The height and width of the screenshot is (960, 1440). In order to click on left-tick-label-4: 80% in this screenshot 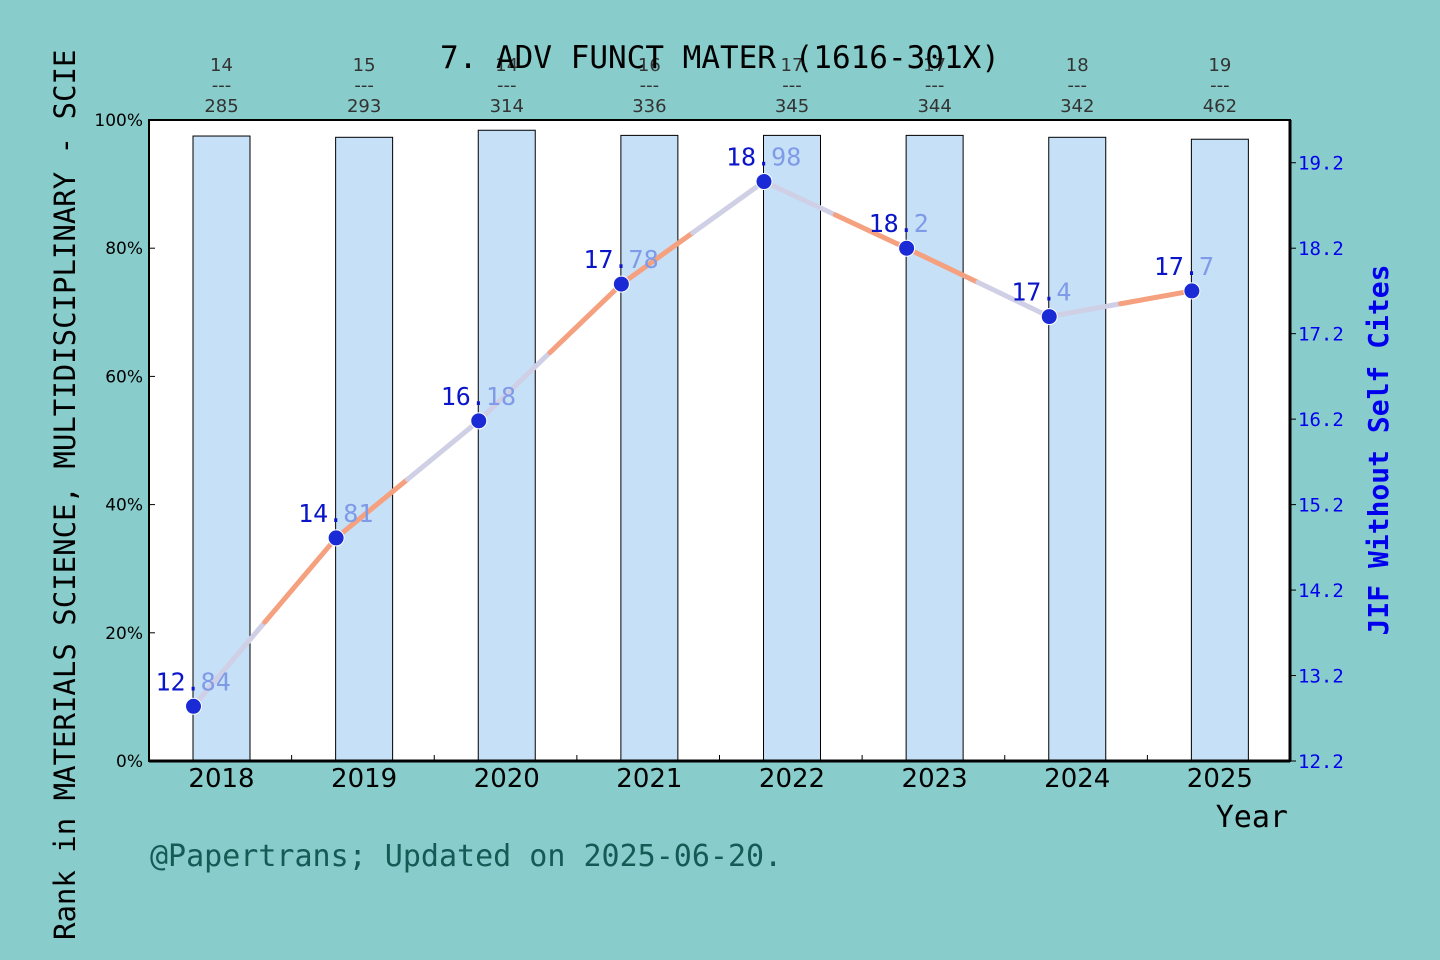, I will do `click(124, 249)`.